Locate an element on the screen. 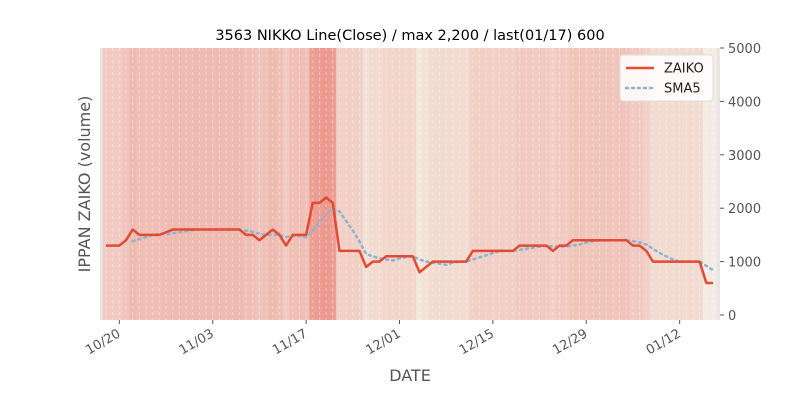 Image resolution: width=800 pixels, height=400 pixels. x-tick-label: 12/15 is located at coordinates (477, 342).